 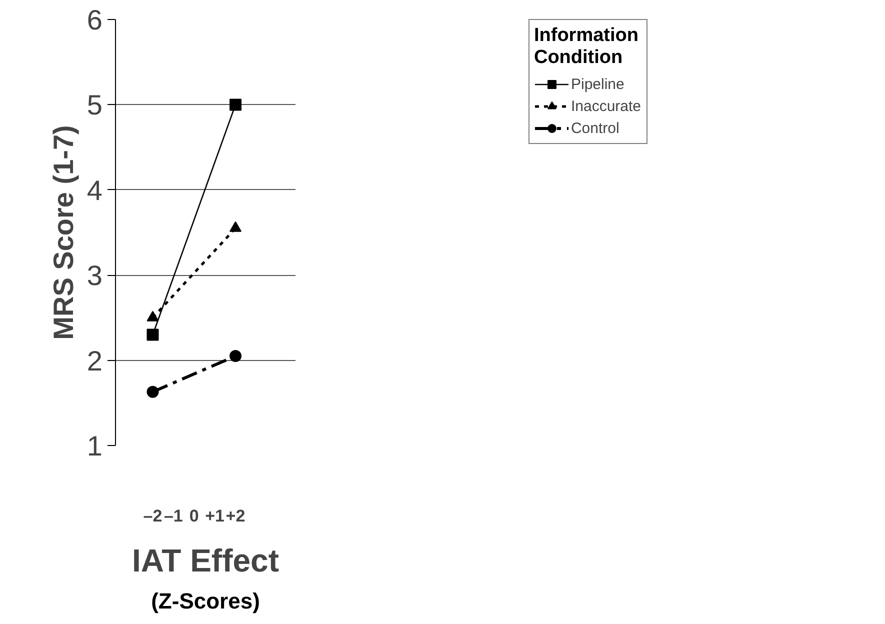 What do you see at coordinates (173, 516) in the screenshot?
I see `x-tick-label: –1` at bounding box center [173, 516].